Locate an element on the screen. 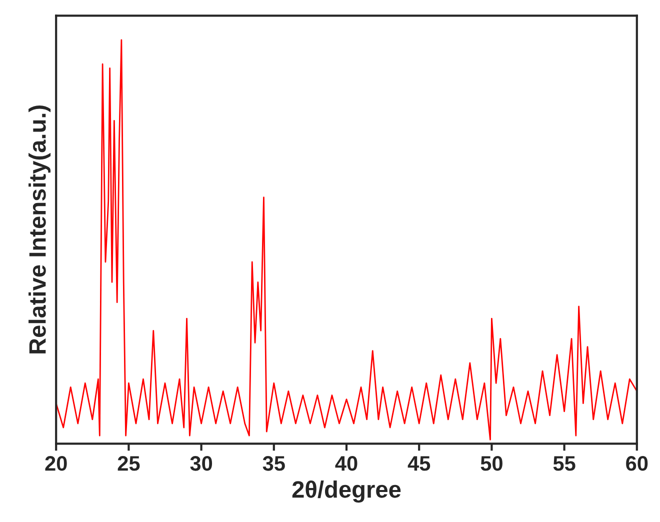  x-tick-label: 45 is located at coordinates (419, 463).